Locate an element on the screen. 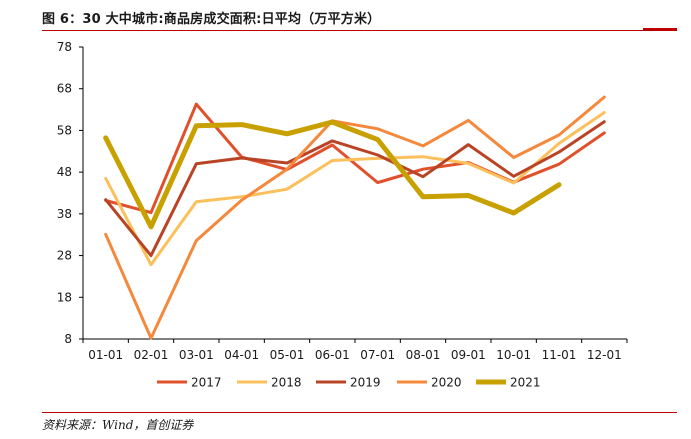 The image size is (691, 439). x-tick-label: 10-01 is located at coordinates (513, 355).